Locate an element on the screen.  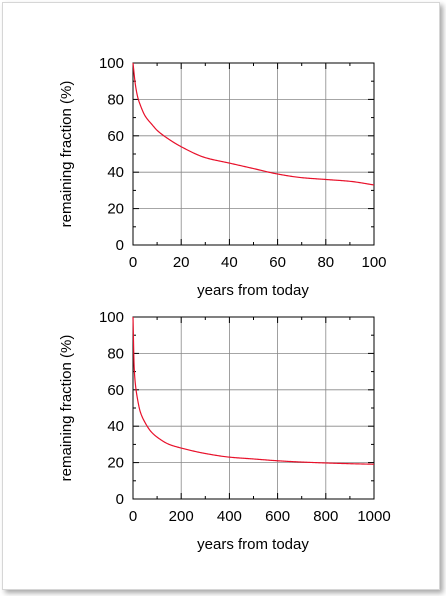
x-tick-label: 60 is located at coordinates (277, 262).